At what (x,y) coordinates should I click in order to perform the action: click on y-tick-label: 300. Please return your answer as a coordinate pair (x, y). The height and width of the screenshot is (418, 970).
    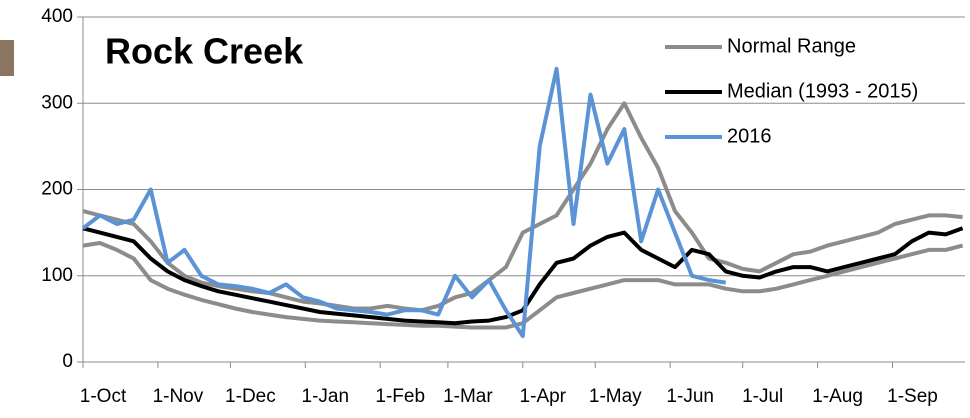
    Looking at the image, I should click on (57, 102).